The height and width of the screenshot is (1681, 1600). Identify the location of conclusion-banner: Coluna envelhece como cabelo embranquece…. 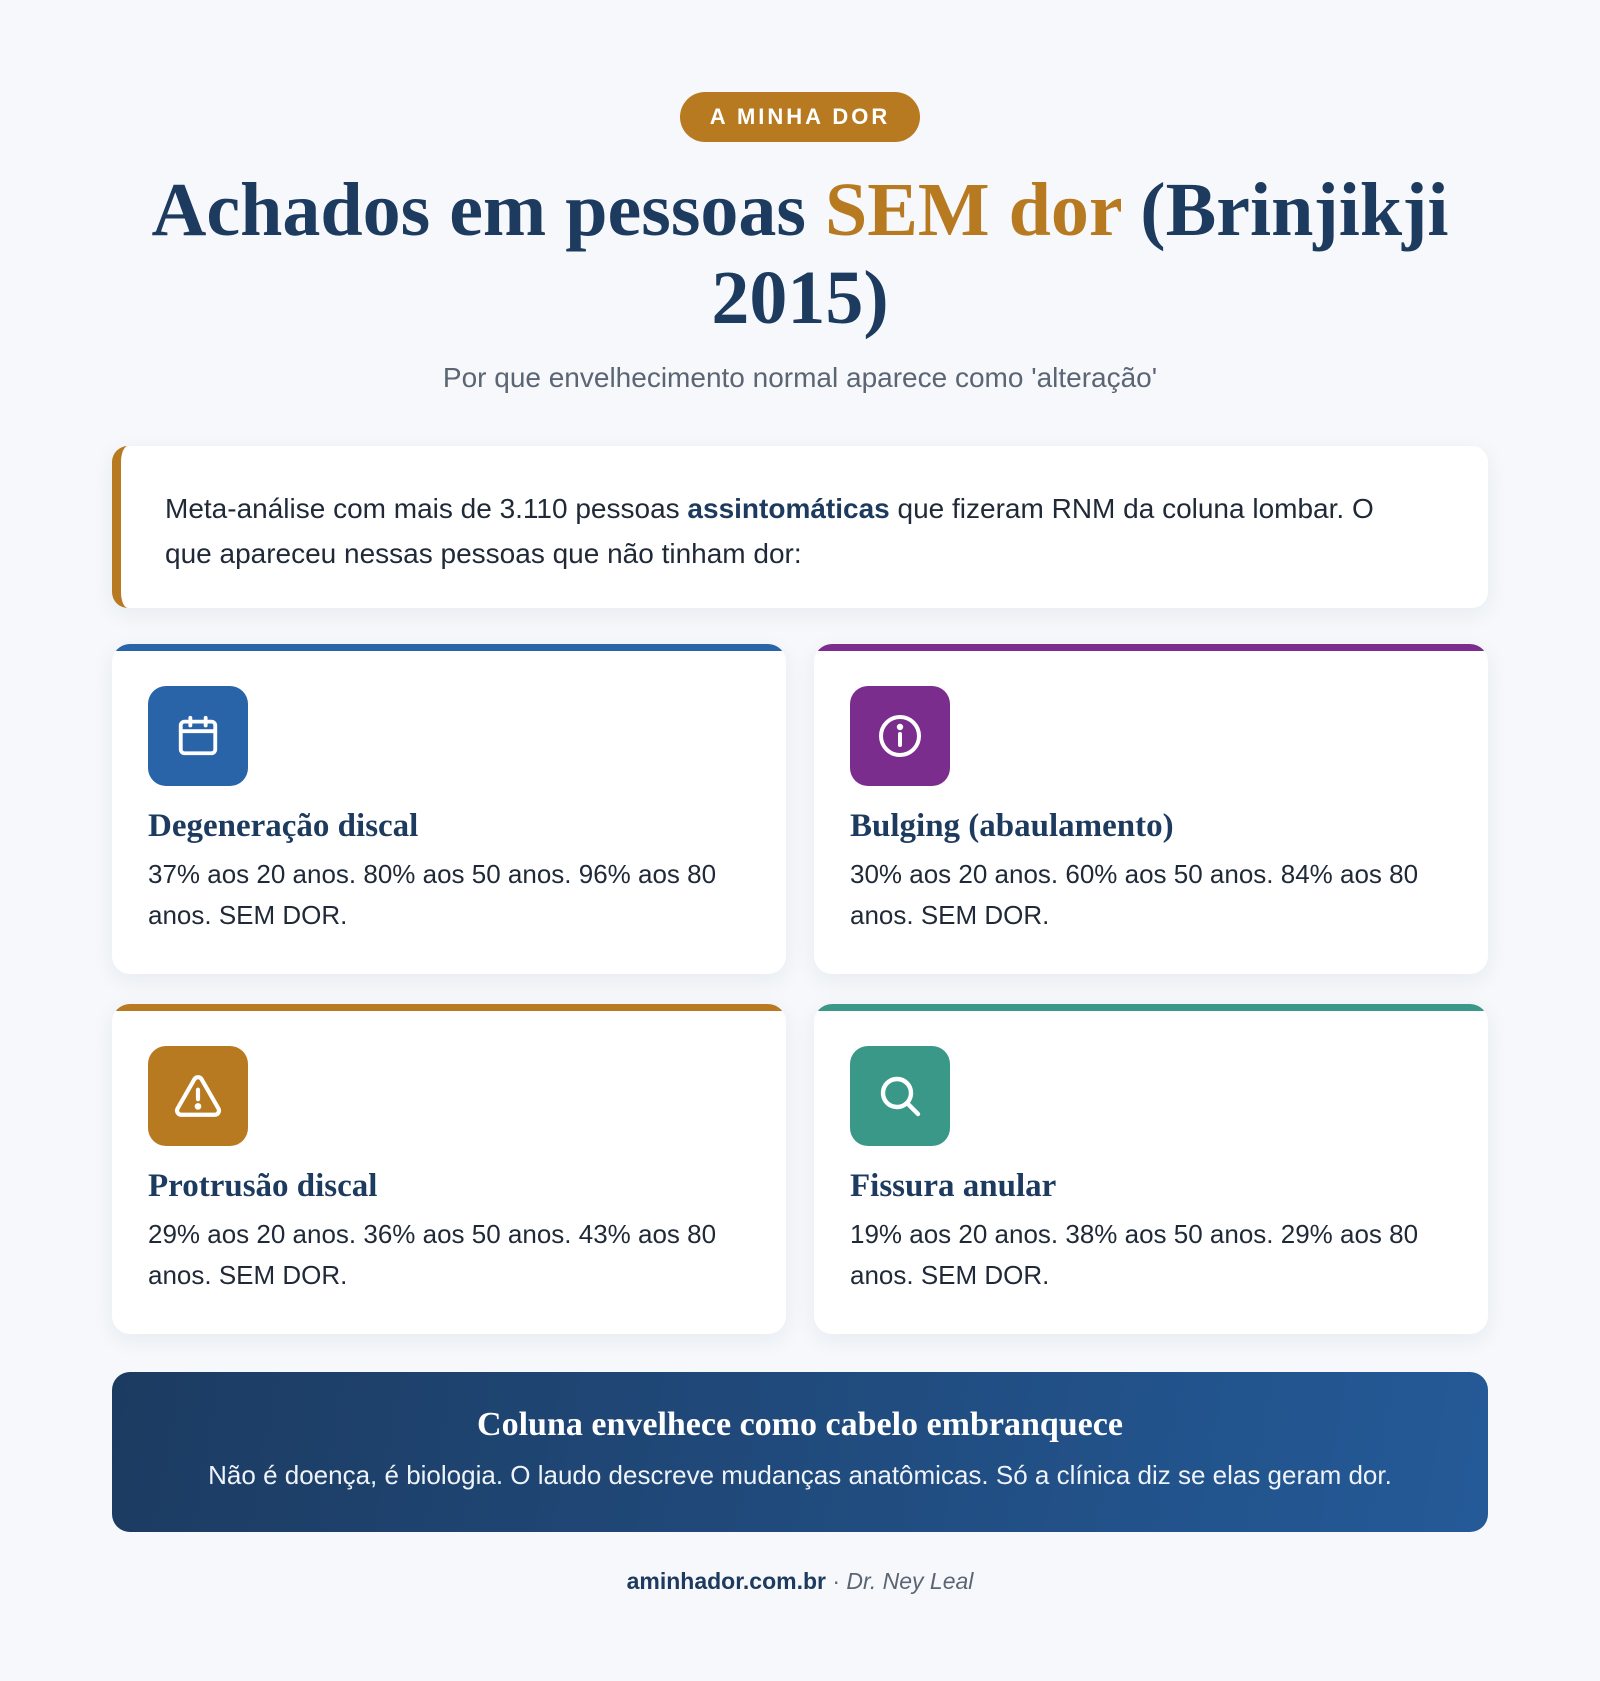
(800, 1452).